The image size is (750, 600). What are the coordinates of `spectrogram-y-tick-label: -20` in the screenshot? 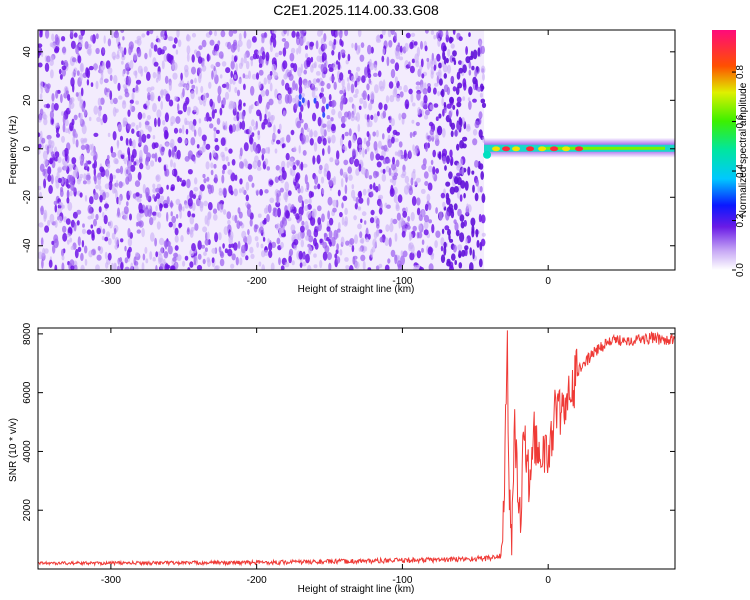 It's located at (27, 197).